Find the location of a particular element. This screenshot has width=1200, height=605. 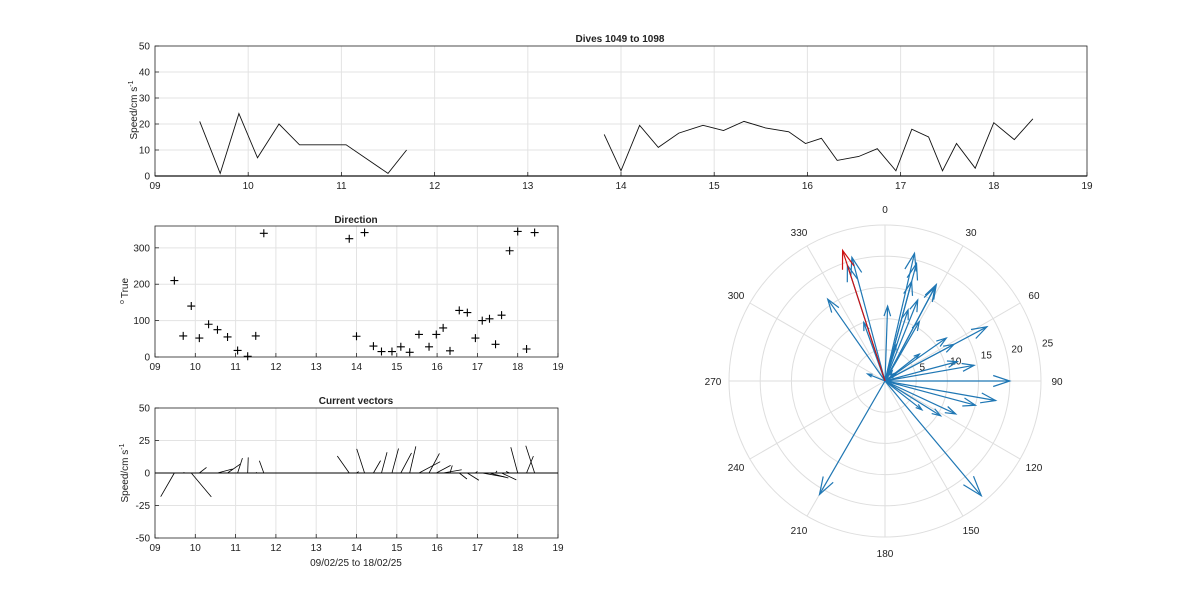

direction-x-tick-label: 16 is located at coordinates (438, 367).